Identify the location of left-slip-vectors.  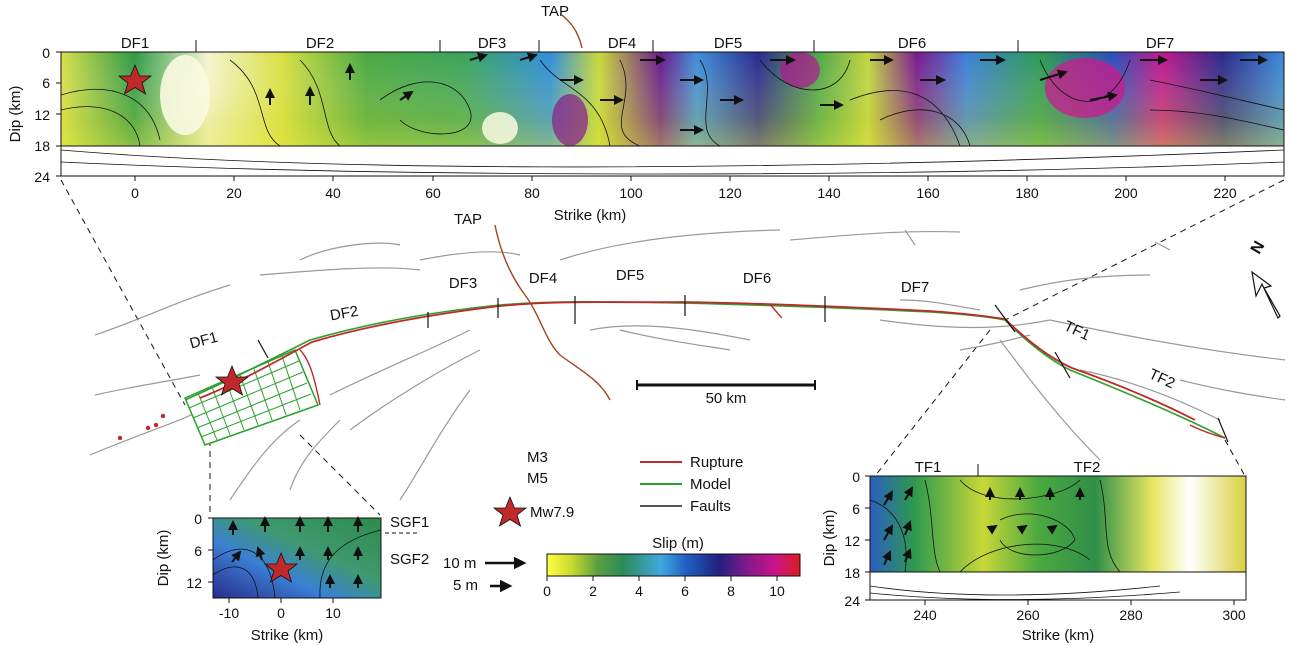
(295, 552).